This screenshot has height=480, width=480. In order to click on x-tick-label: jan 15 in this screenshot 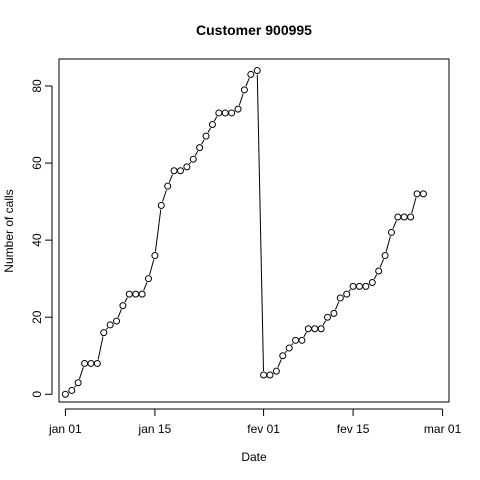, I will do `click(155, 429)`.